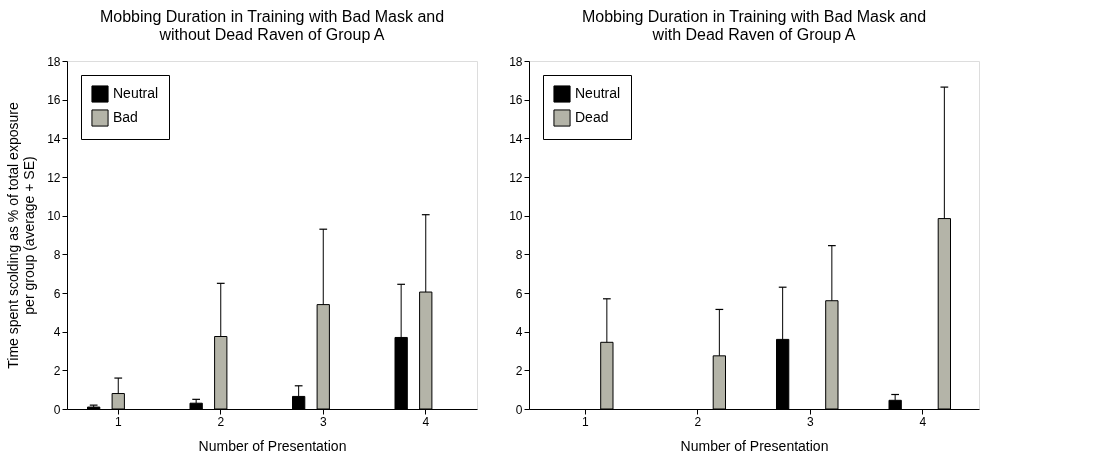 The image size is (1099, 475). Describe the element at coordinates (754, 25) in the screenshot. I see `chart-title: Mobbing Duration in Training with Bad Mask and with Dead Raven of Group A` at that location.